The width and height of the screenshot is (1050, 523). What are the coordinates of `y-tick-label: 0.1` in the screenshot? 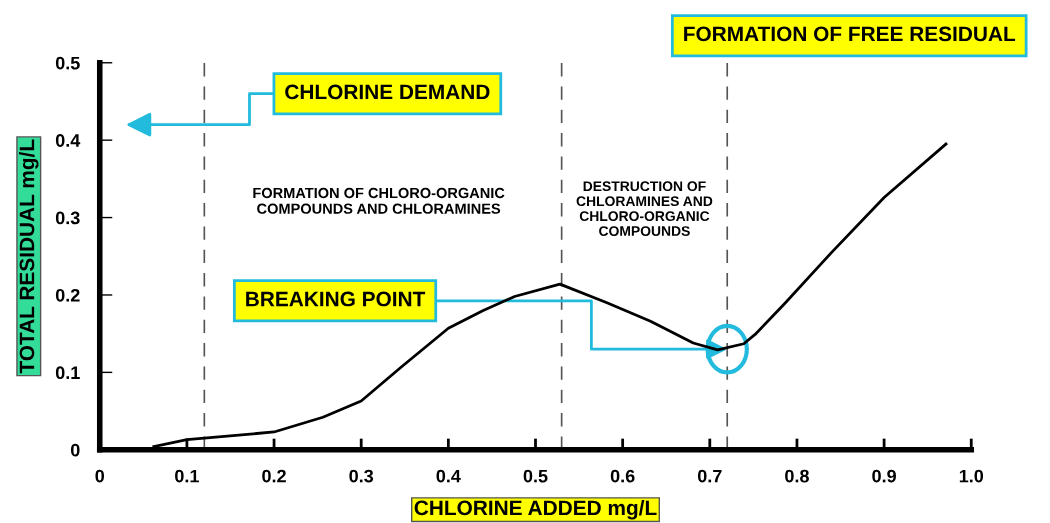 It's located at (67, 373).